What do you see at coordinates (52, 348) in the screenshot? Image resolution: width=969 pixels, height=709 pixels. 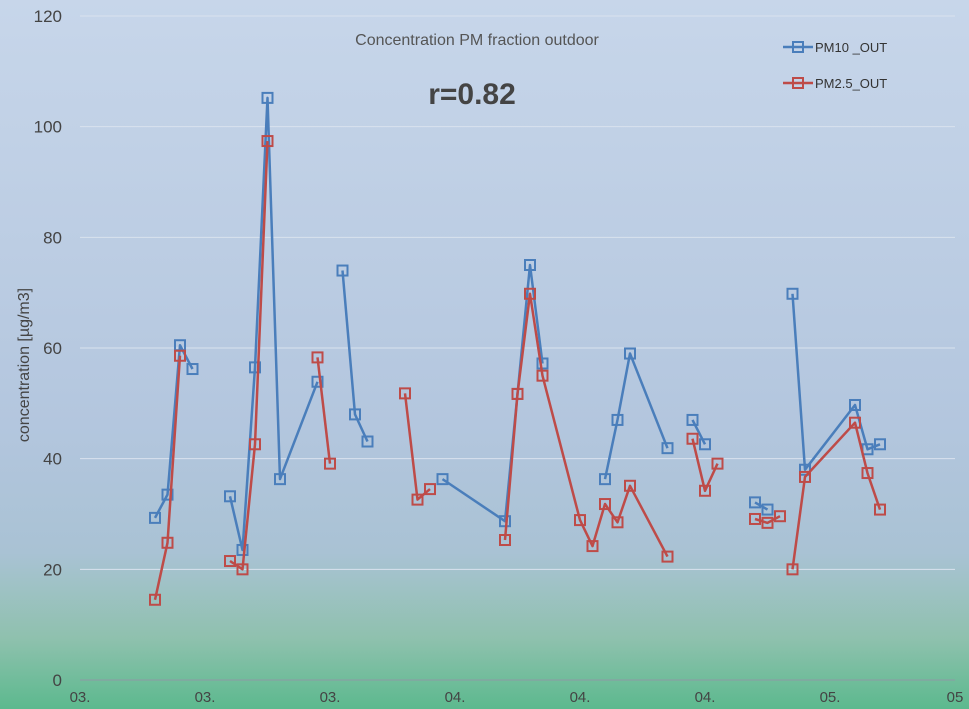 I see `y-tick-label: 60` at bounding box center [52, 348].